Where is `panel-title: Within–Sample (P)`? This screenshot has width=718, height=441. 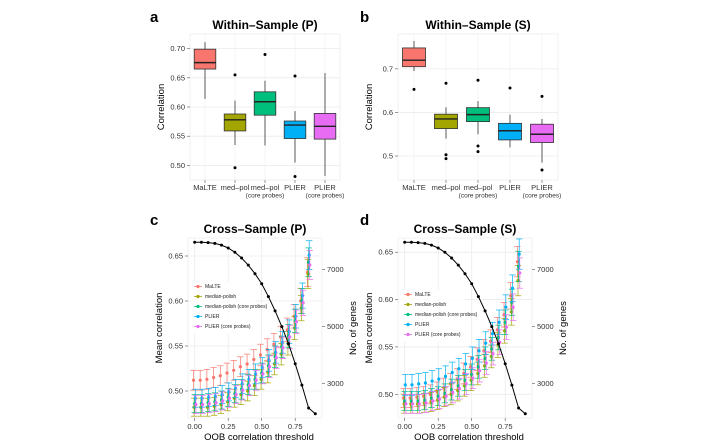 panel-title: Within–Sample (P) is located at coordinates (264, 25).